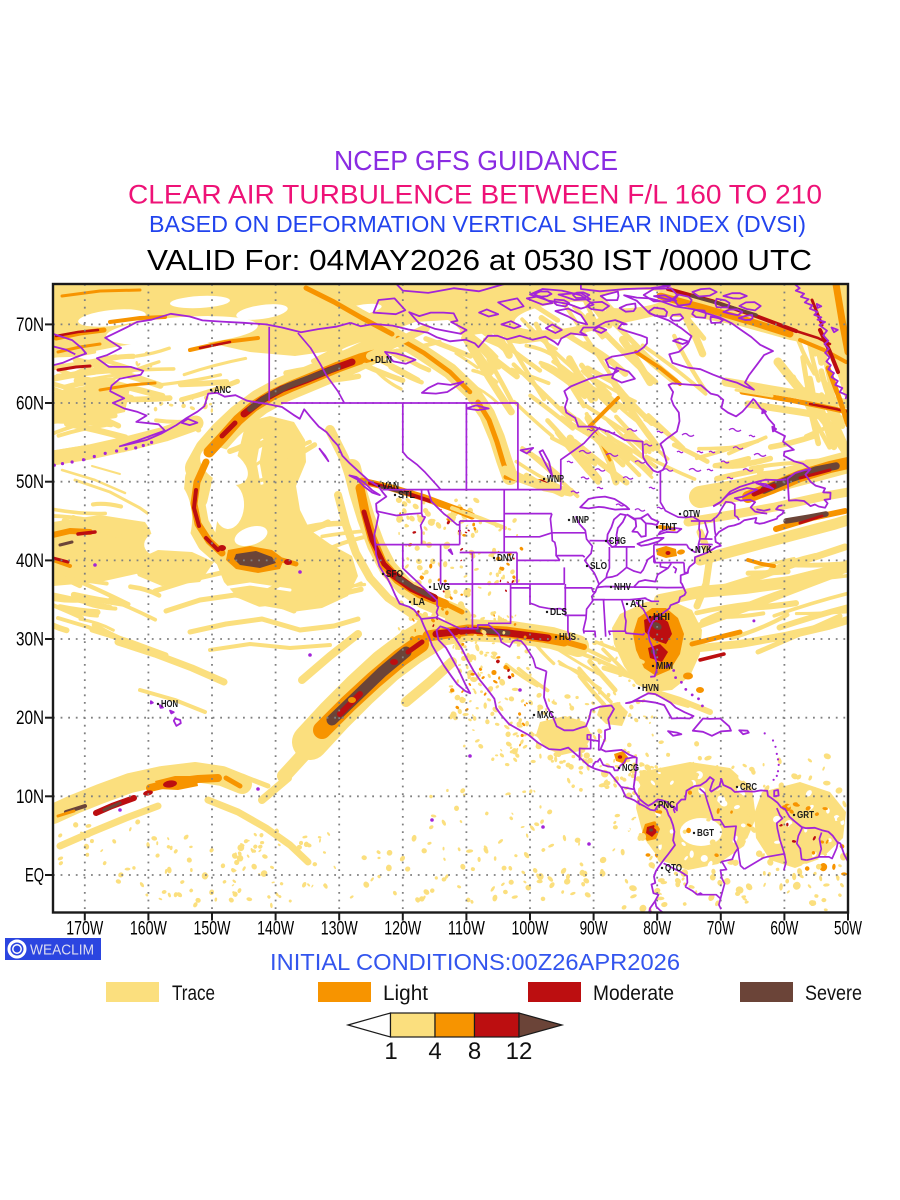 The width and height of the screenshot is (900, 1200). Describe the element at coordinates (703, 550) in the screenshot. I see `svg-text: NYK` at that location.